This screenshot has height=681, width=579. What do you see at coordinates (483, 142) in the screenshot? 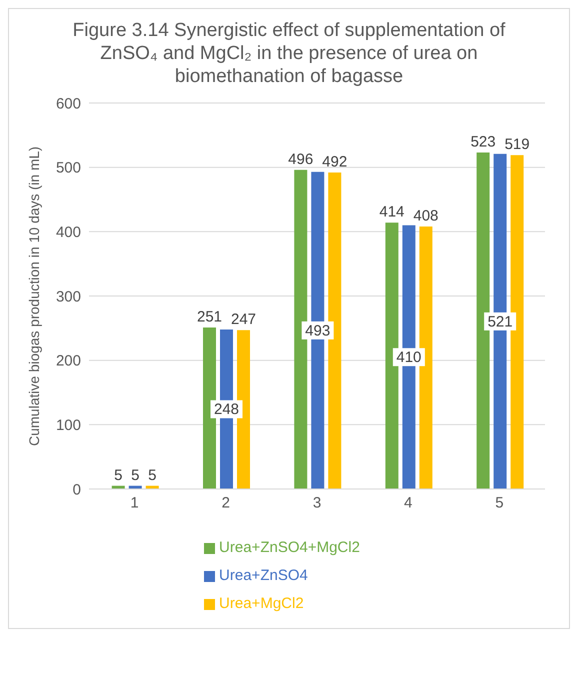
I see `data-label: 523` at bounding box center [483, 142].